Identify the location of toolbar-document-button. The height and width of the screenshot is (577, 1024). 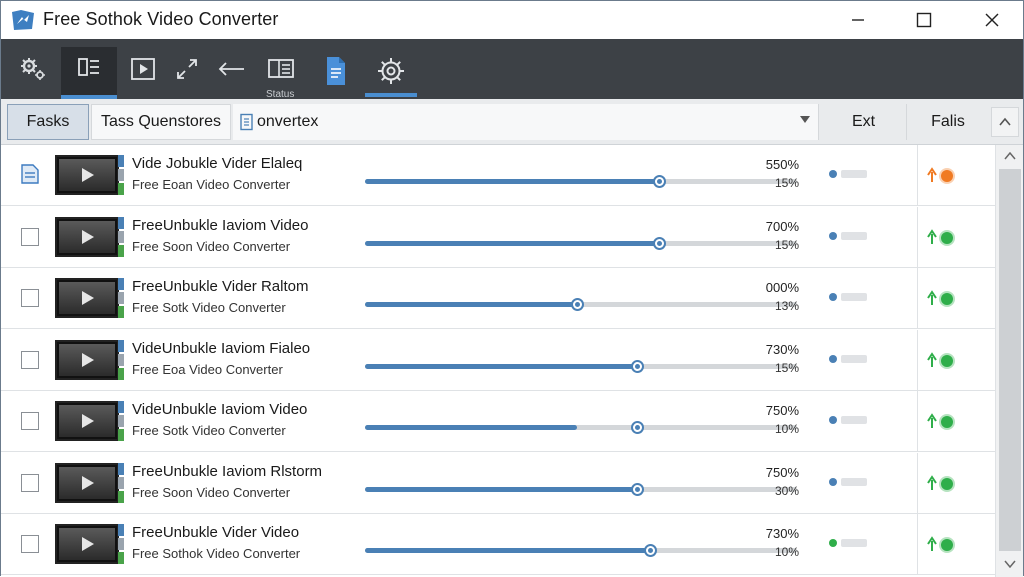
(335, 72).